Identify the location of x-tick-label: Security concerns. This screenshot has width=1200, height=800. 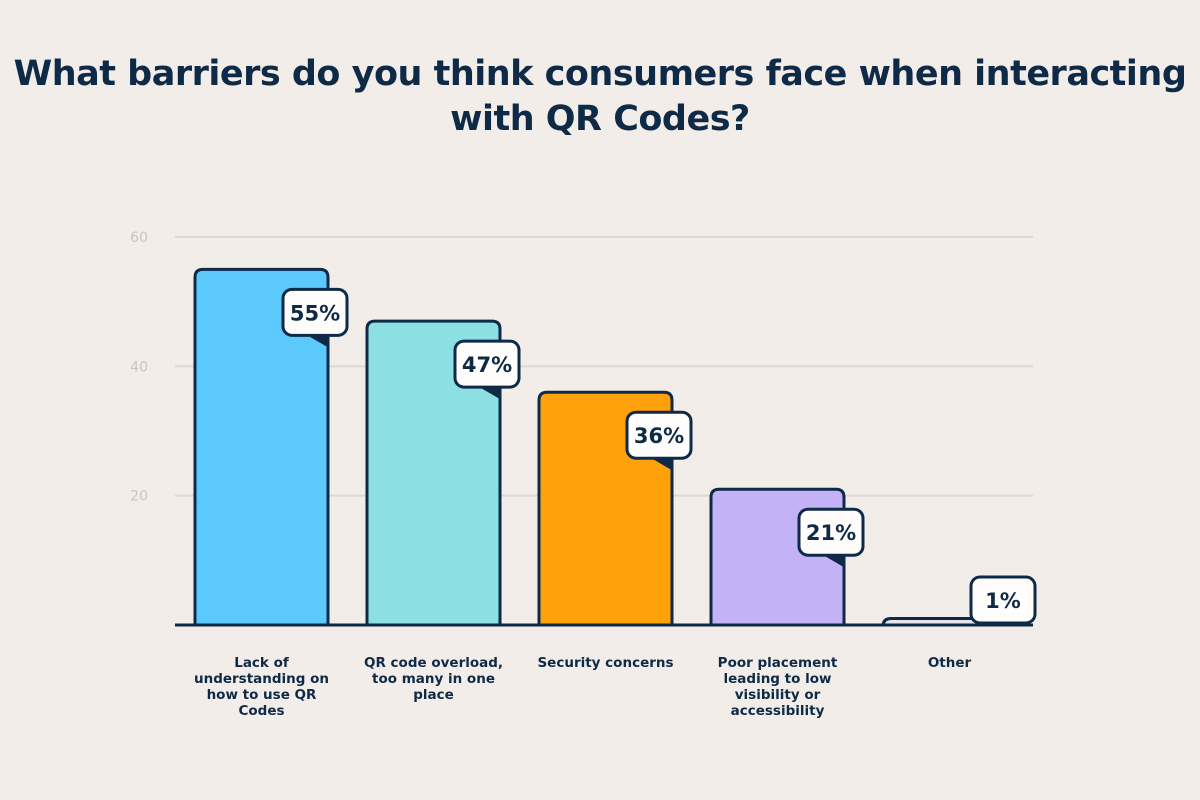
(605, 663).